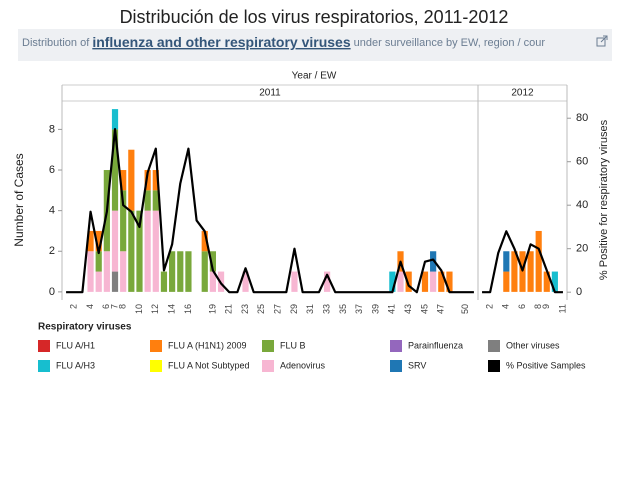 This screenshot has width=628, height=487. Describe the element at coordinates (207, 345) in the screenshot. I see `legend-label: FLU A (H1N1) 2009` at that location.